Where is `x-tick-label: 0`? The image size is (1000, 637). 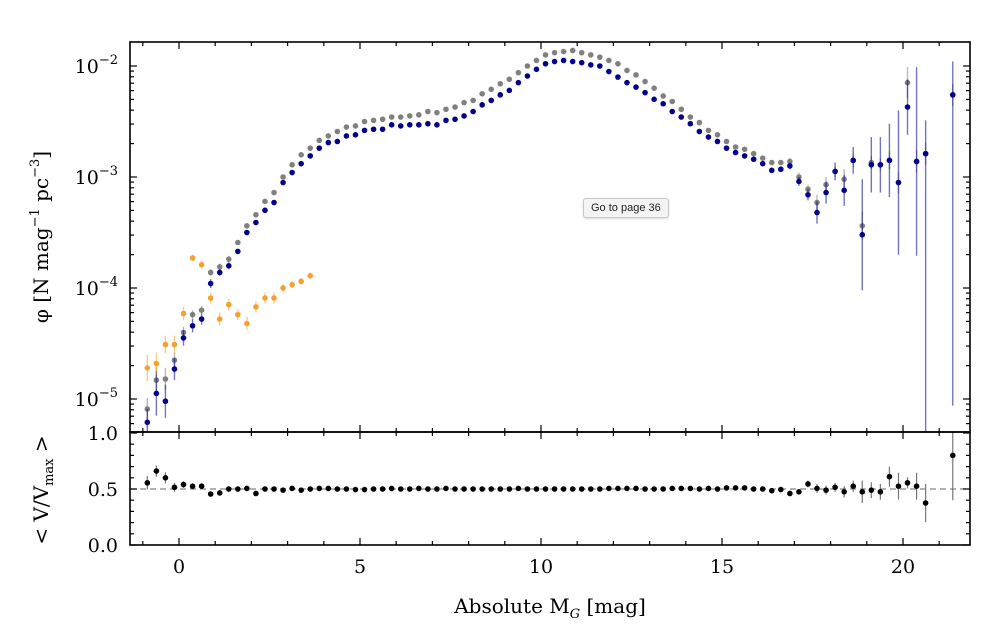 x-tick-label: 0 is located at coordinates (179, 567).